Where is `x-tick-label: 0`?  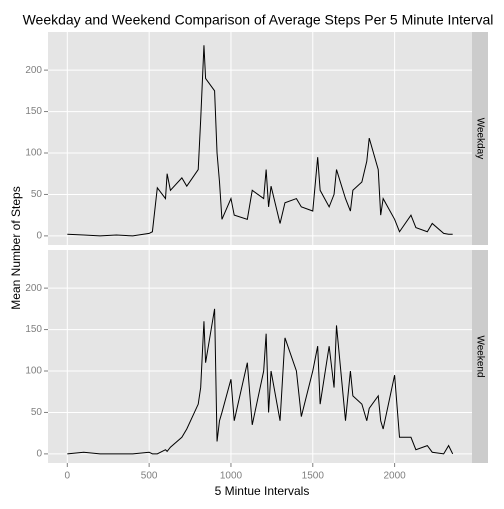
x-tick-label: 0 is located at coordinates (68, 476).